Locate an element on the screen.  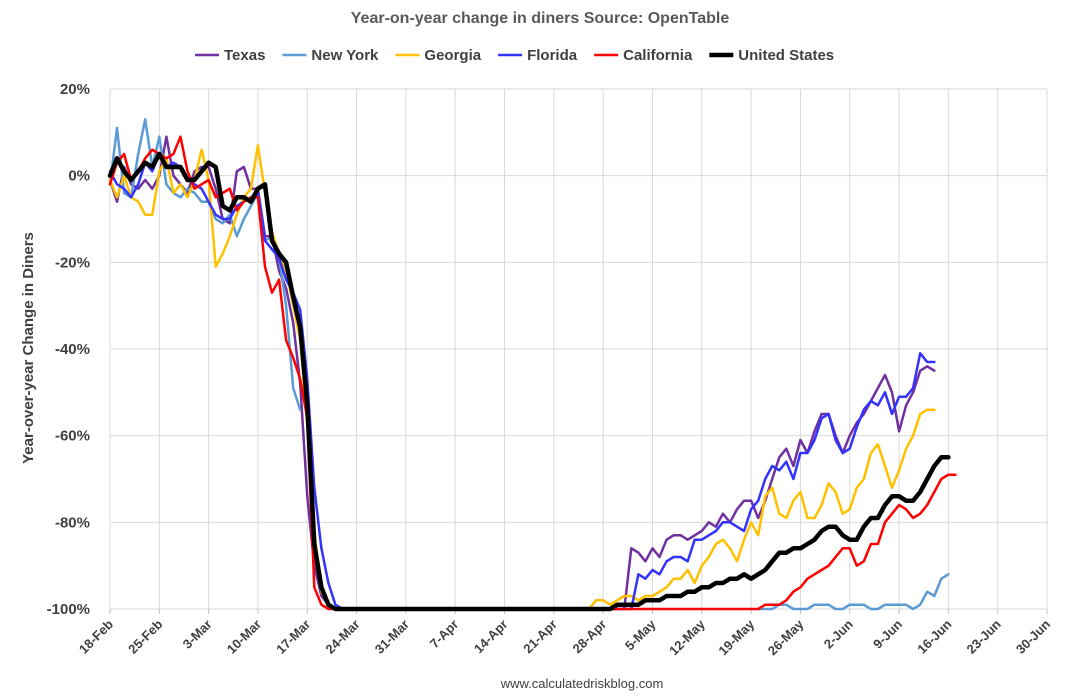
x-tick-label: 10-Mar is located at coordinates (244, 637).